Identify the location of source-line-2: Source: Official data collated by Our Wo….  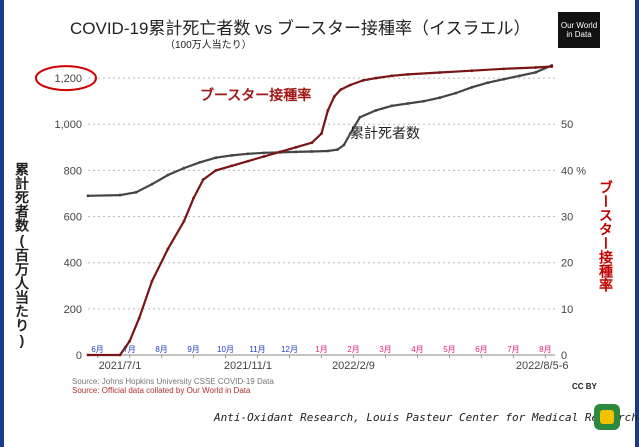
(161, 390).